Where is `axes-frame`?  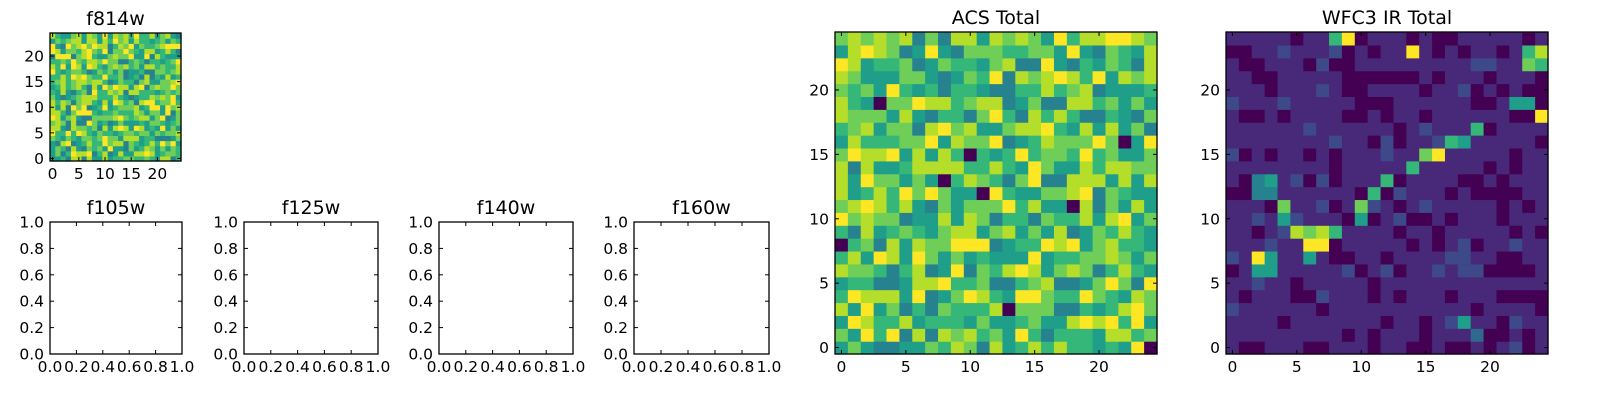
axes-frame is located at coordinates (701, 288).